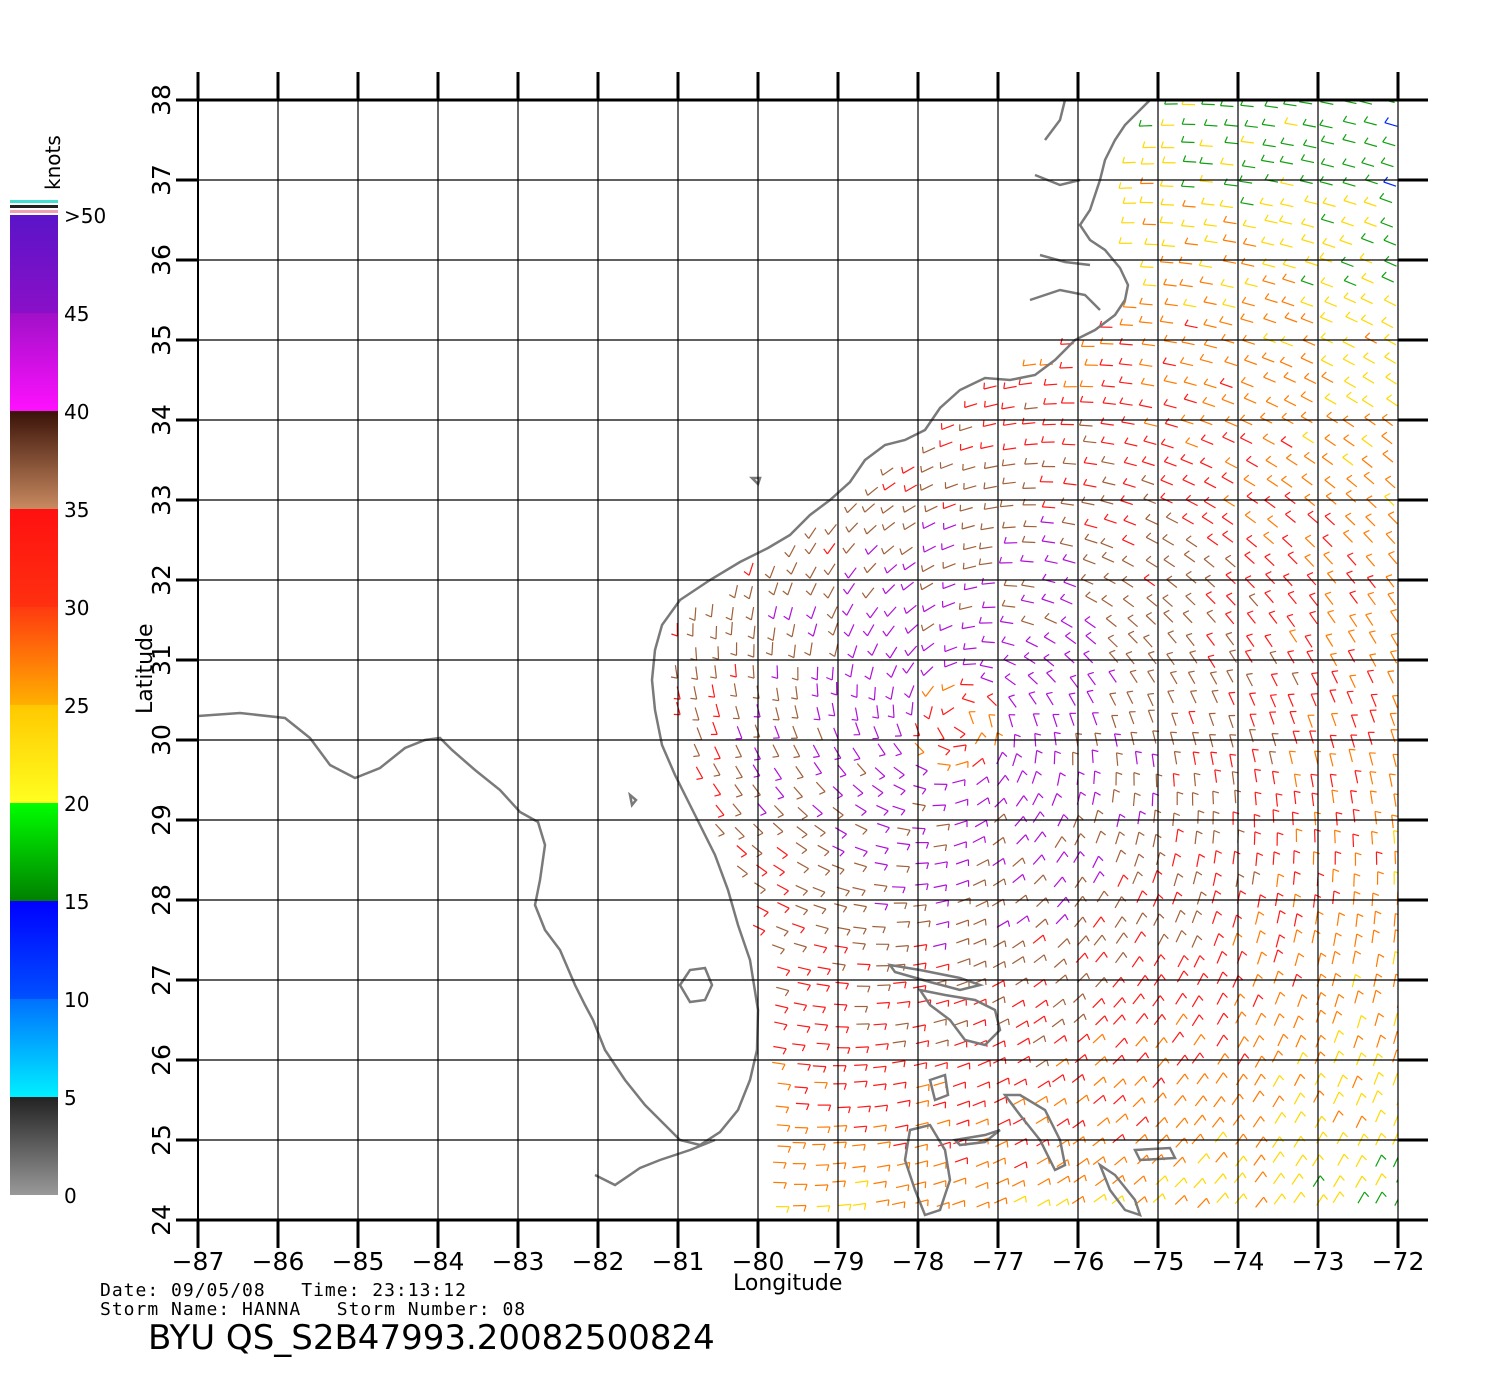  What do you see at coordinates (161, 340) in the screenshot?
I see `lat-tick-label: 35` at bounding box center [161, 340].